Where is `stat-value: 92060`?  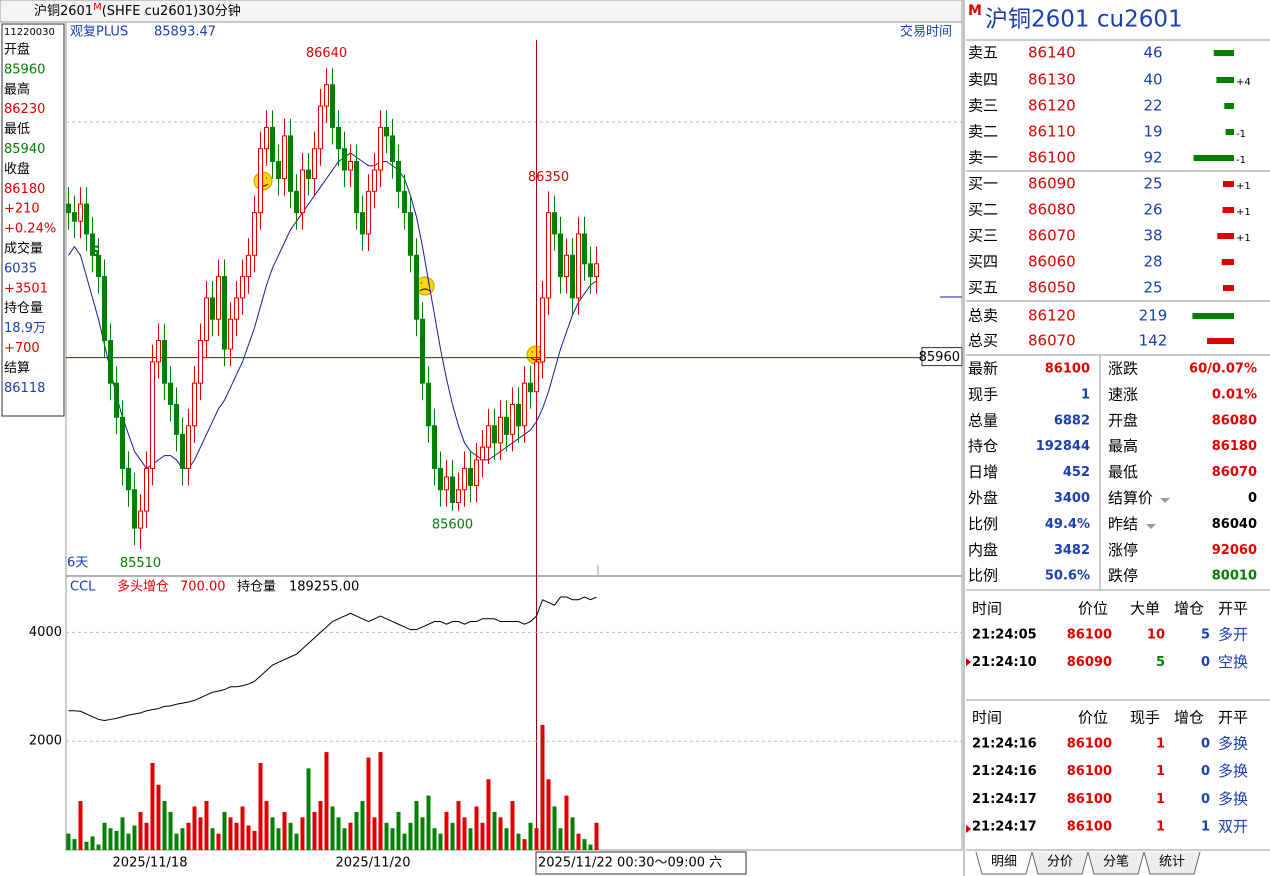
stat-value: 92060 is located at coordinates (1234, 550).